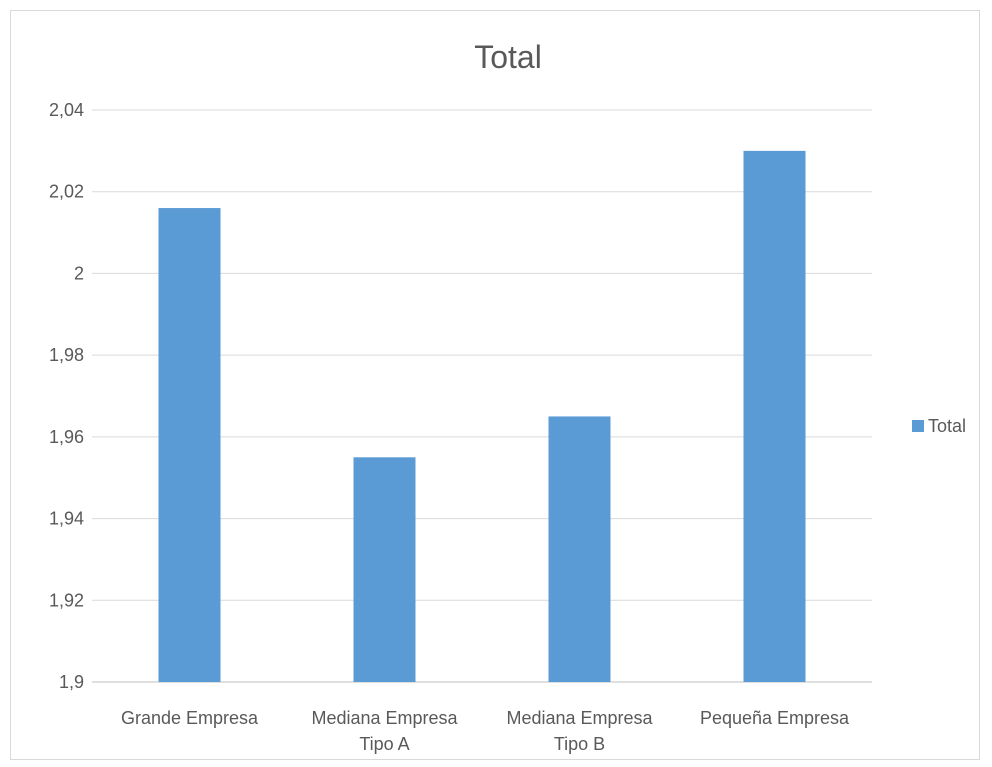 This screenshot has height=767, width=992. Describe the element at coordinates (66, 355) in the screenshot. I see `y-tick-label: 1,98` at that location.